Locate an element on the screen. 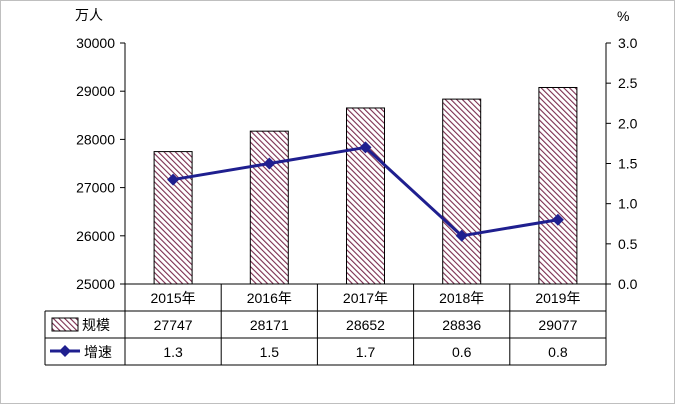 The width and height of the screenshot is (675, 404). bar-value-label: 28836 is located at coordinates (461, 325).